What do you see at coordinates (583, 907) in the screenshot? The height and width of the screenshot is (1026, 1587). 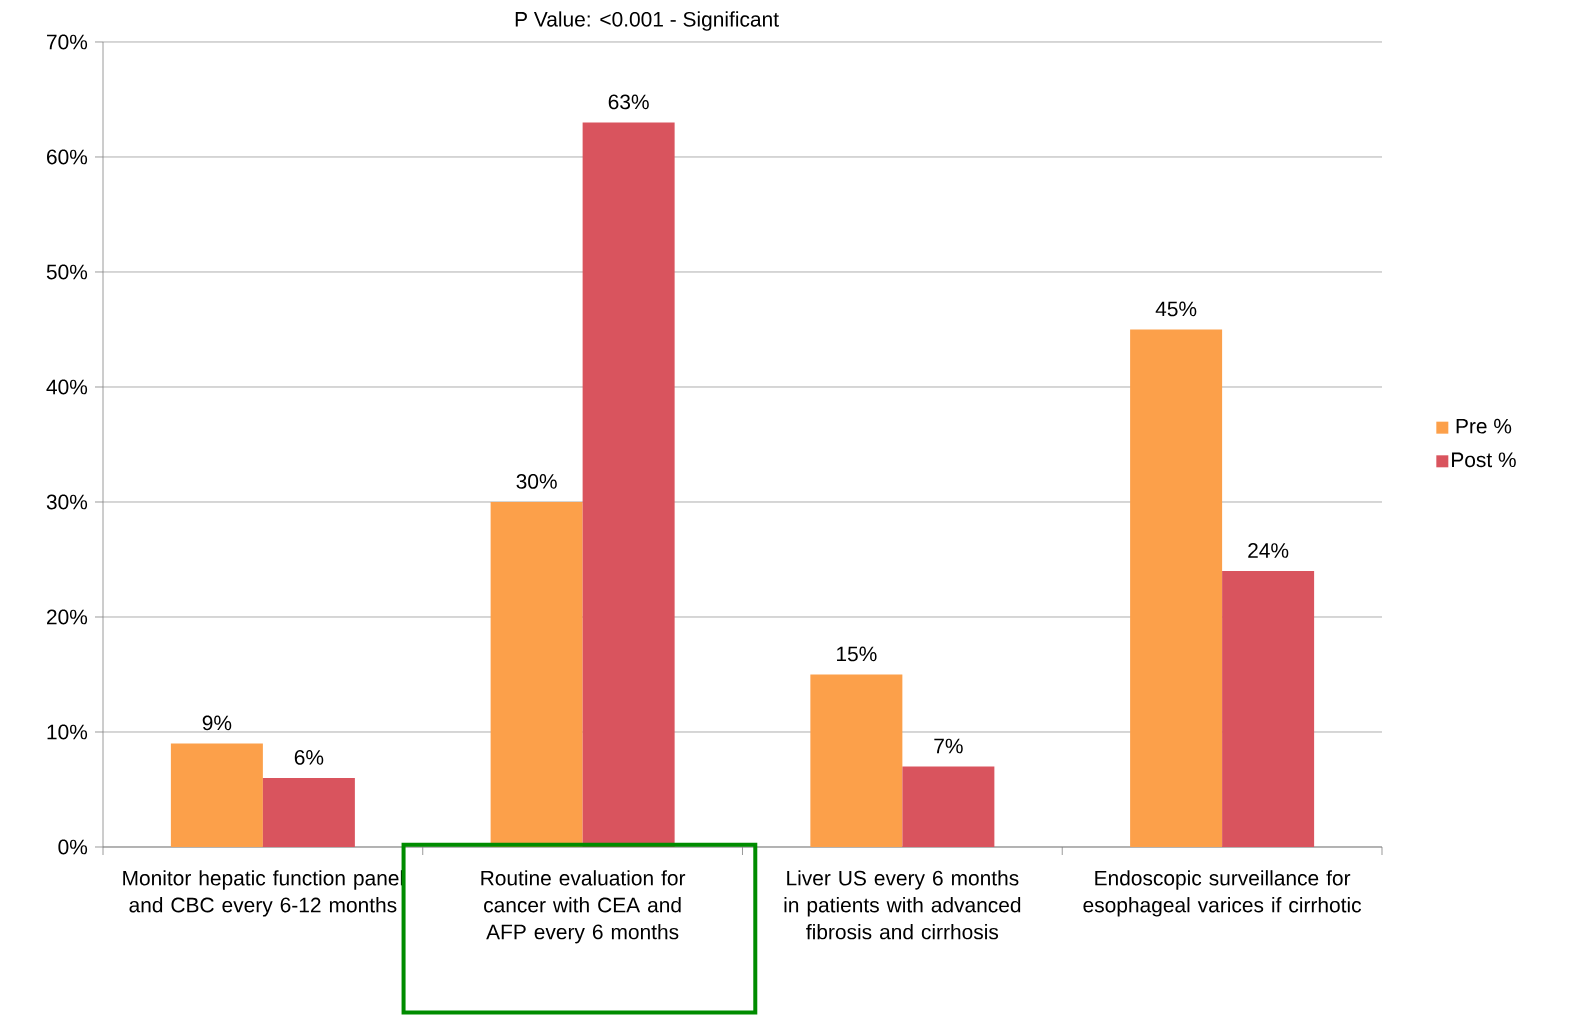 I see `x-tick-label: Routine evaluation for cancer with CEA and AFP every 6 months` at bounding box center [583, 907].